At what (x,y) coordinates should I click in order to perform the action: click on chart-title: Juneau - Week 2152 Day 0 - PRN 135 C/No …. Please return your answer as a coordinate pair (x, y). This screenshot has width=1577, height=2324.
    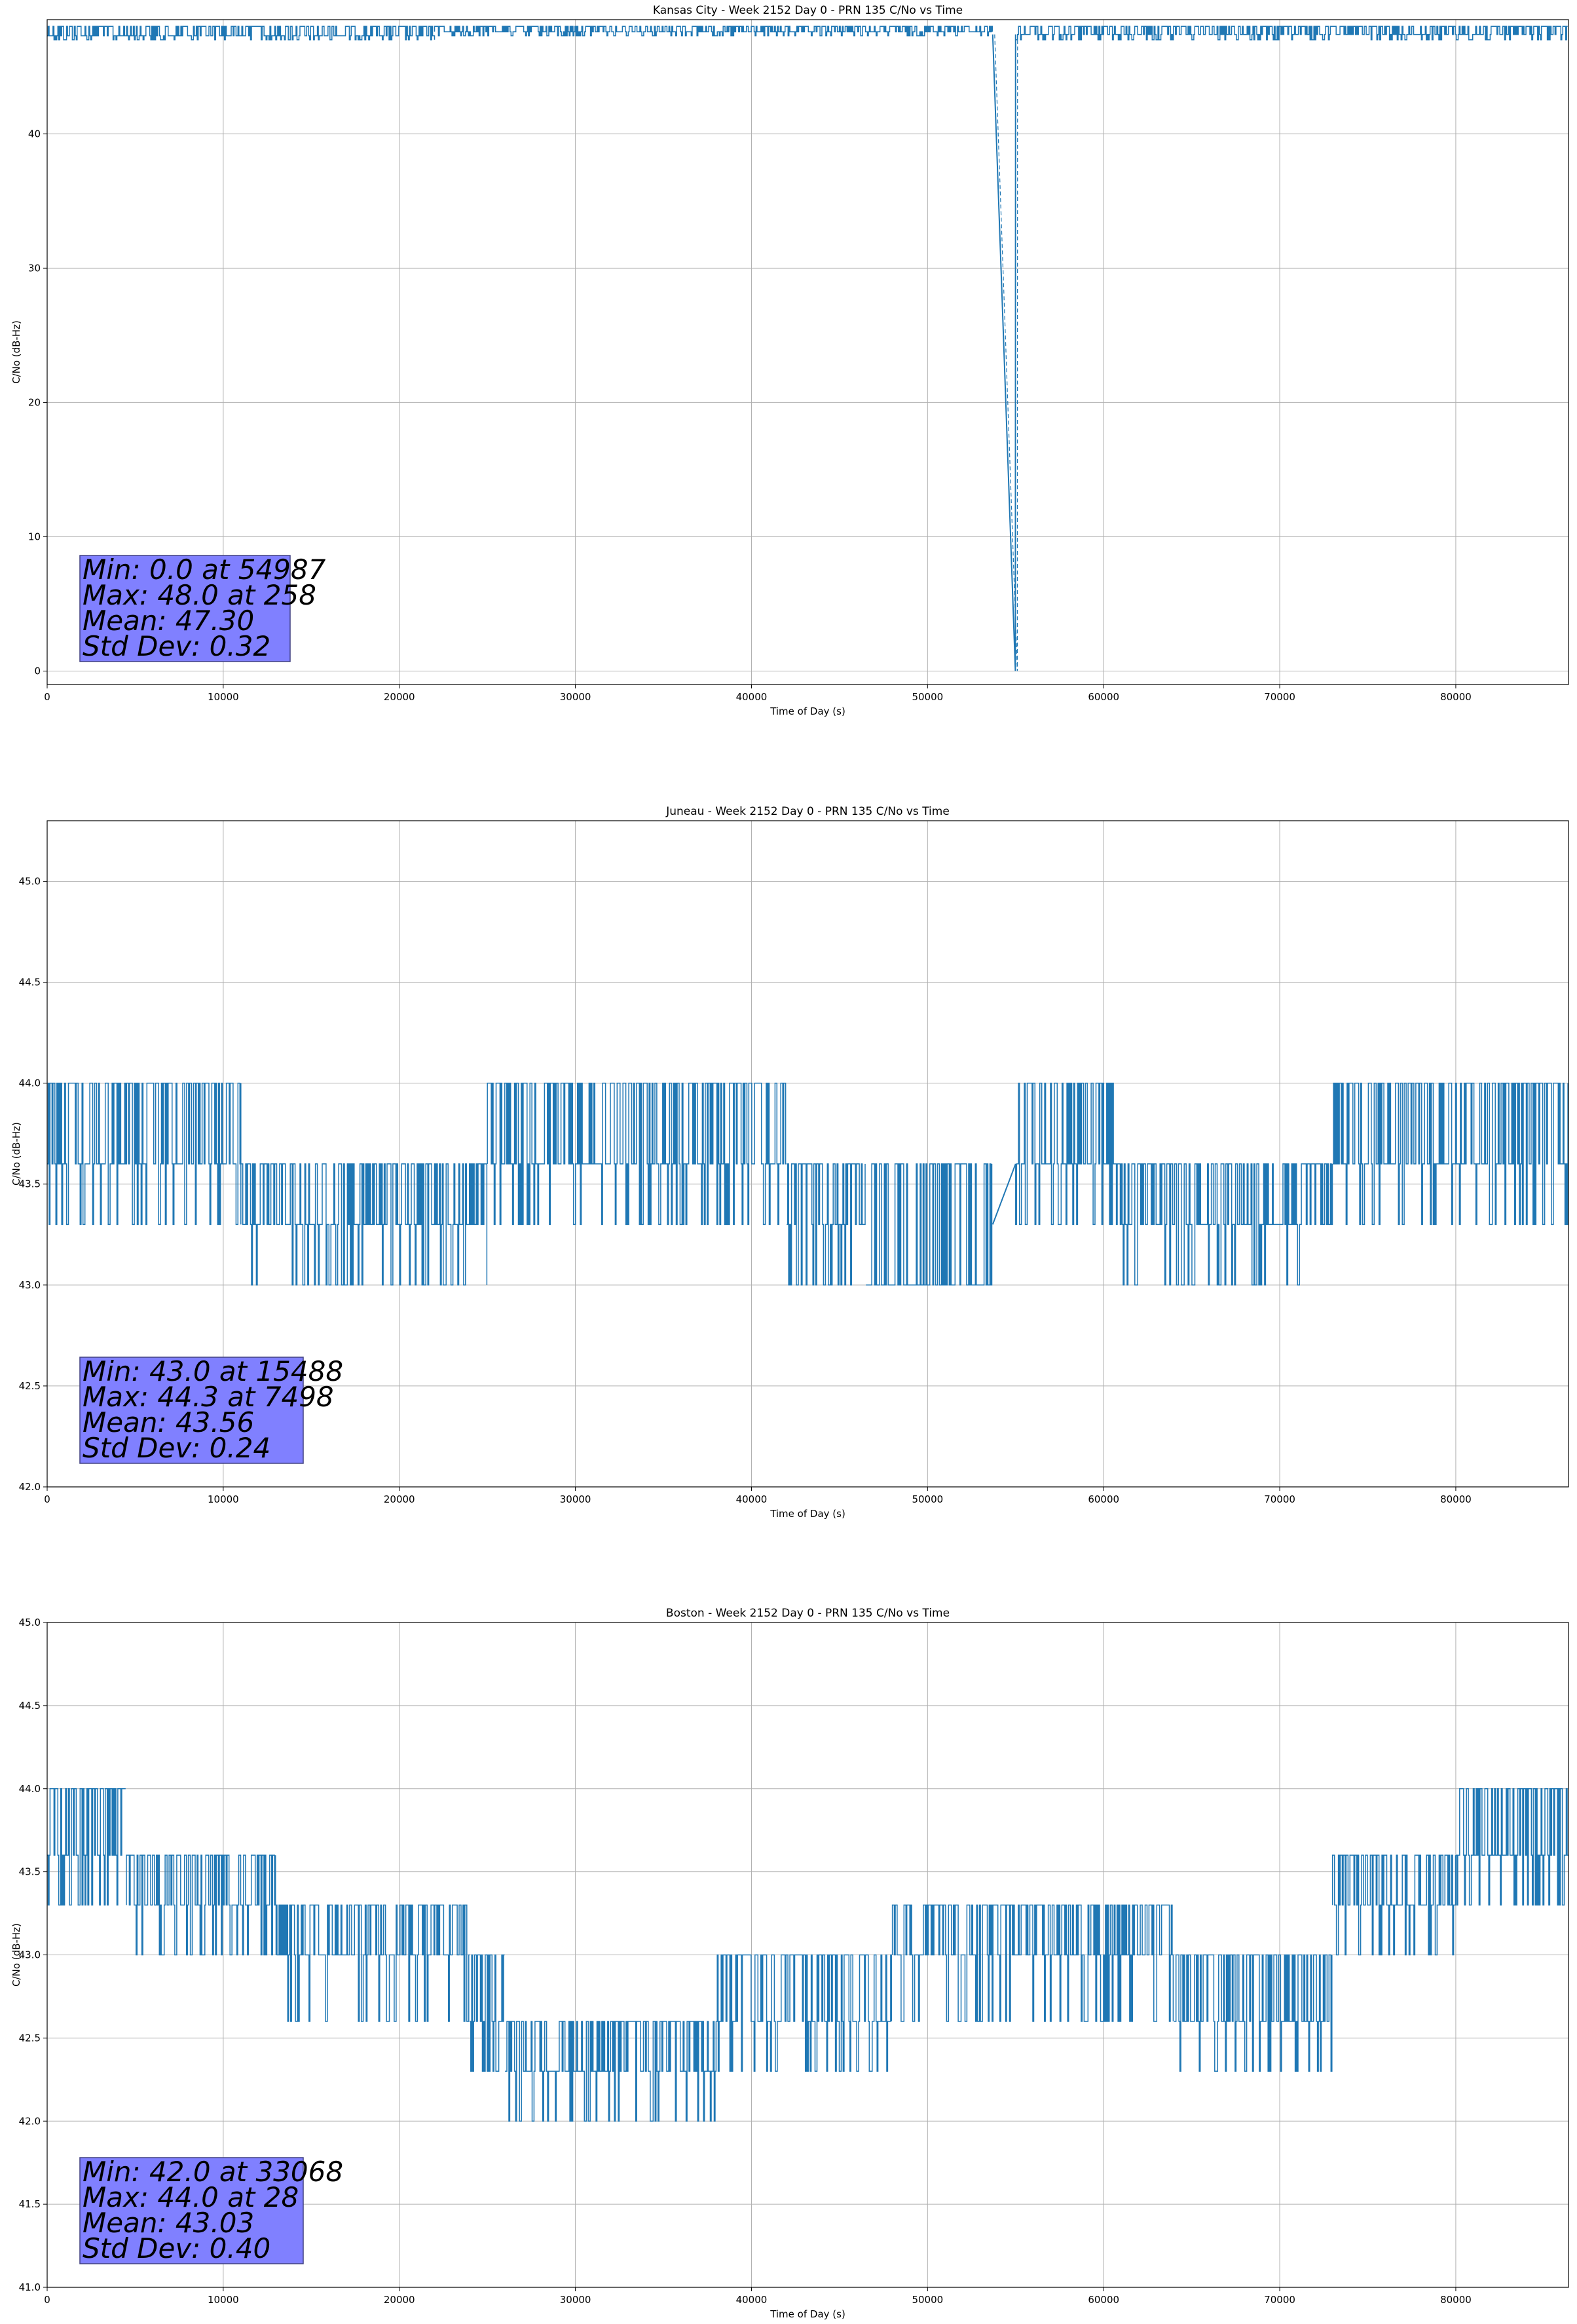
    Looking at the image, I should click on (807, 811).